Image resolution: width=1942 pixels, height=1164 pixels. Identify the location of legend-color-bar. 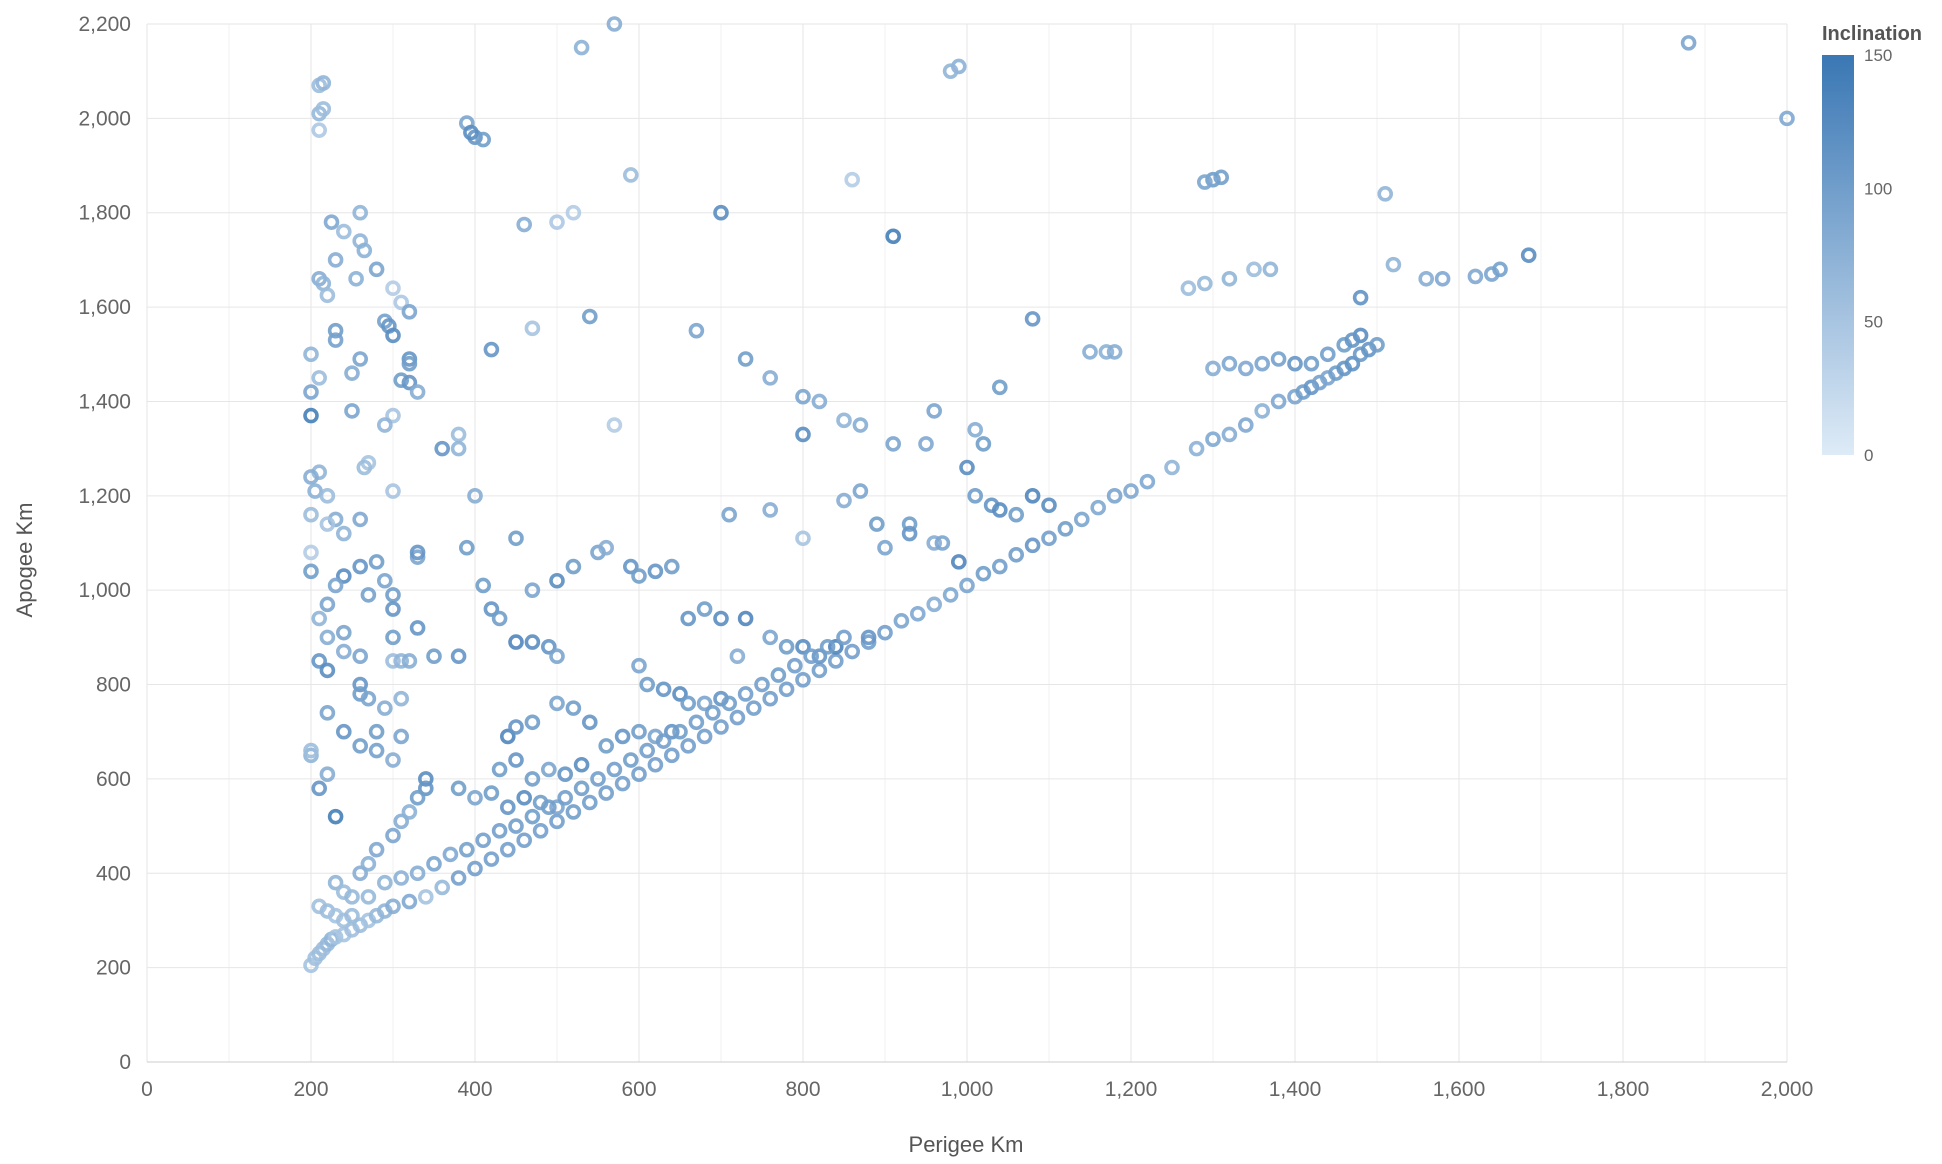
(1838, 255).